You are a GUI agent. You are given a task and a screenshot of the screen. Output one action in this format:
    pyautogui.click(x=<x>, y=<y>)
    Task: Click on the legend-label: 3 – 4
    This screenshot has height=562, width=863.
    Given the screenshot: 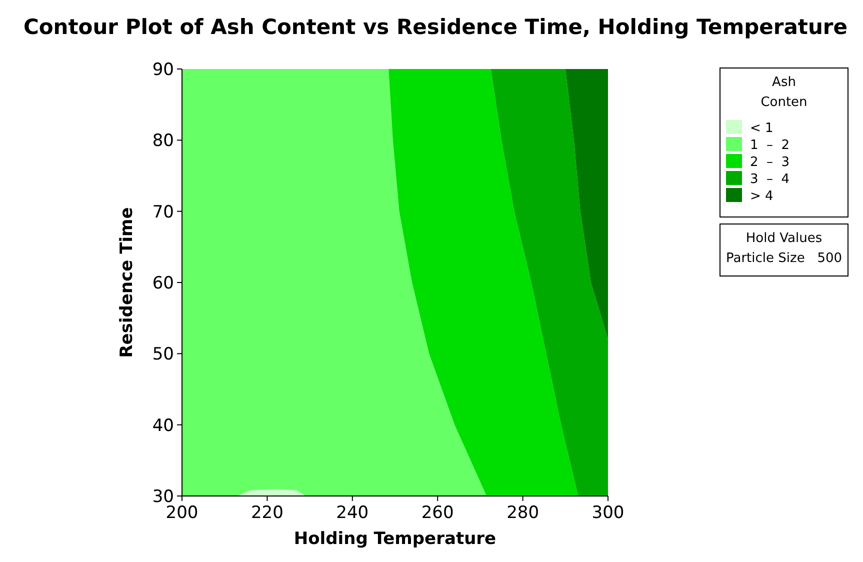 What is the action you would take?
    pyautogui.click(x=770, y=179)
    